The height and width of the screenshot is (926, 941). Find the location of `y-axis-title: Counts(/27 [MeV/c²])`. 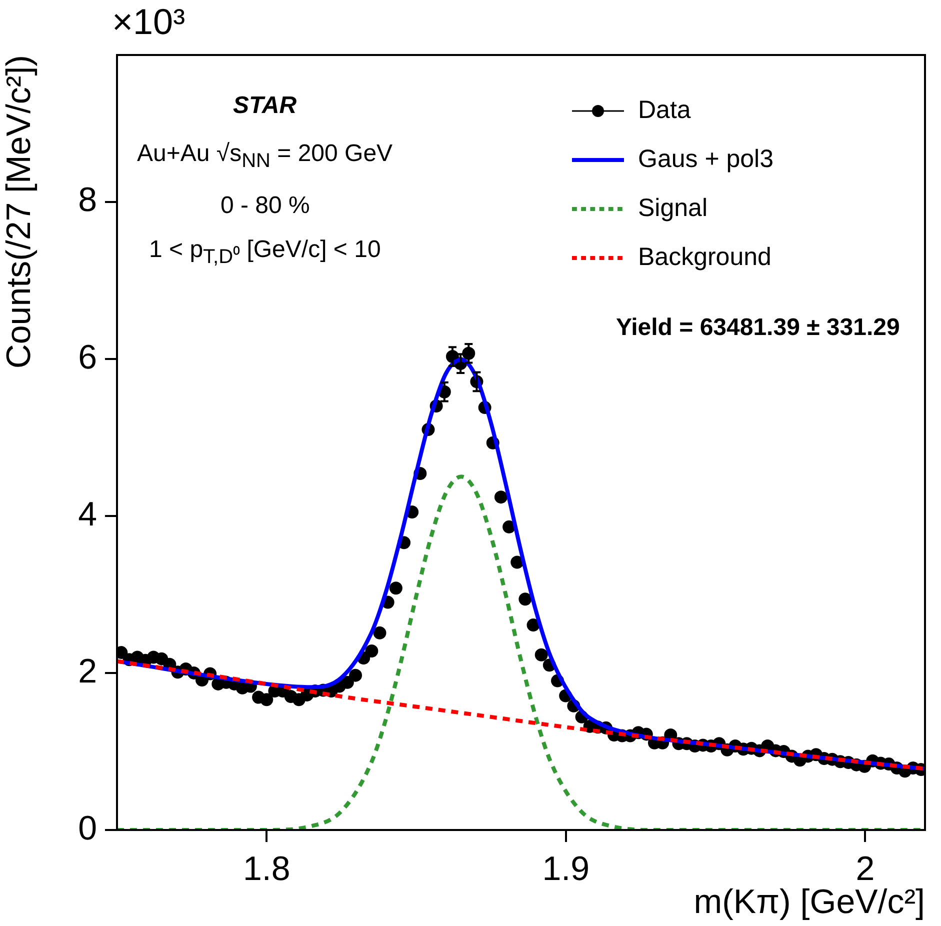

y-axis-title: Counts(/27 [MeV/c²]) is located at coordinates (19, 212).